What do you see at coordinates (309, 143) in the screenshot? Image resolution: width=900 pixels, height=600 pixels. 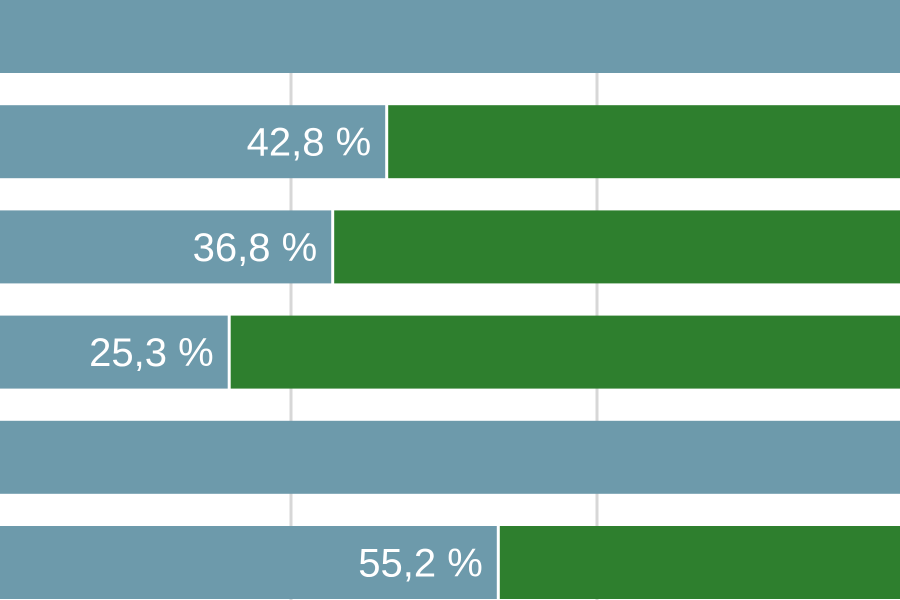 I see `bar-value-label-2: 42,8 %` at bounding box center [309, 143].